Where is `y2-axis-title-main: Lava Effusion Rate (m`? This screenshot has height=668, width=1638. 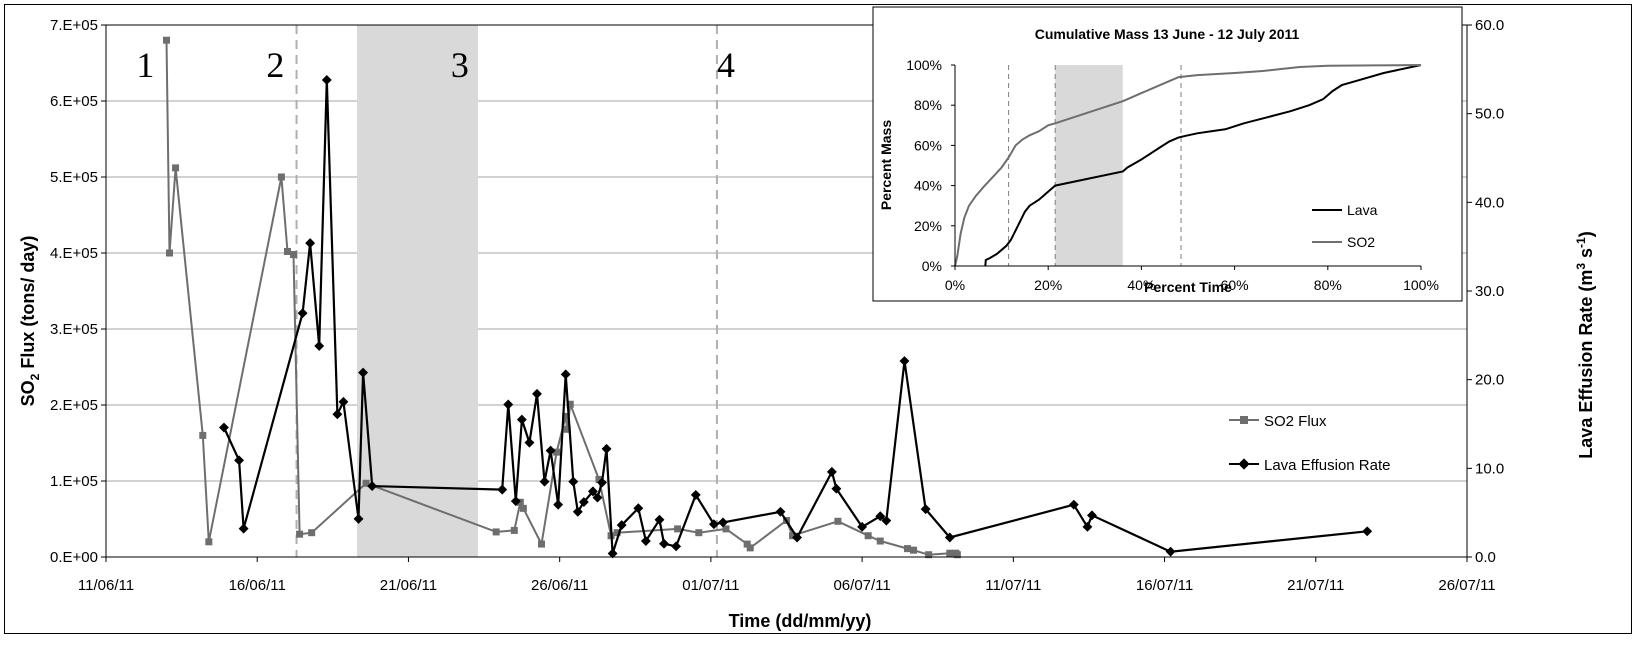
y2-axis-title-main: Lava Effusion Rate (m is located at coordinates (1586, 364).